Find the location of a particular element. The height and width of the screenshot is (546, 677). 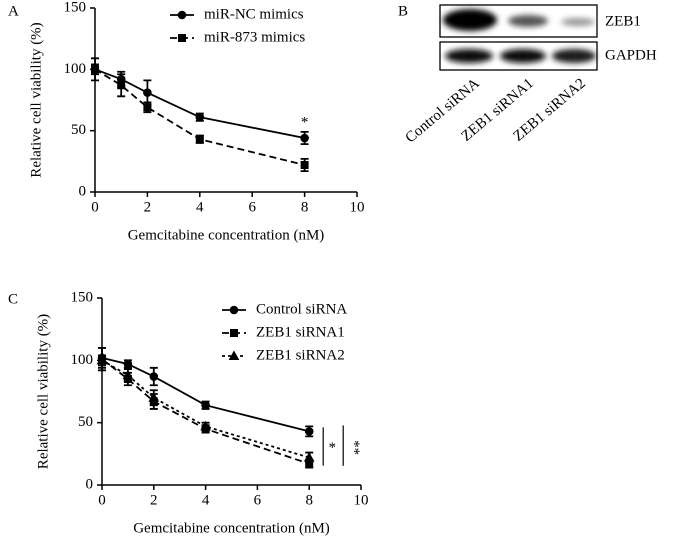

legend-label: miR-873 mimics is located at coordinates (254, 37).